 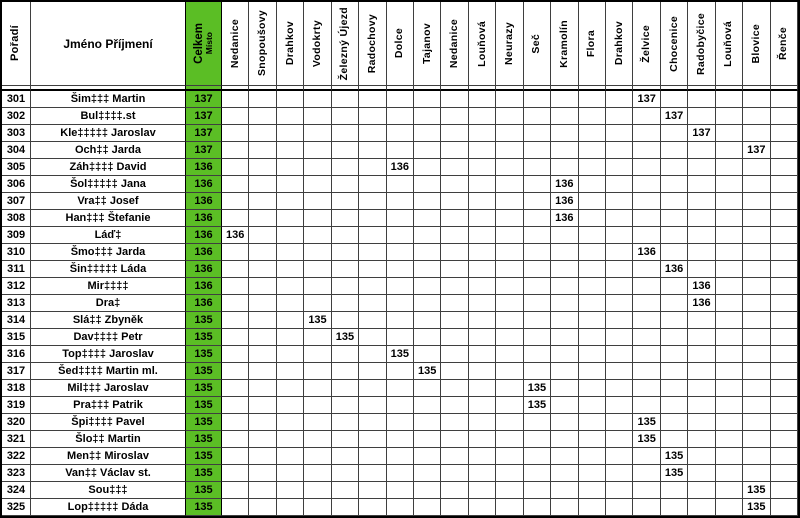 I want to click on score-cell-Želvice: 137, so click(x=647, y=99).